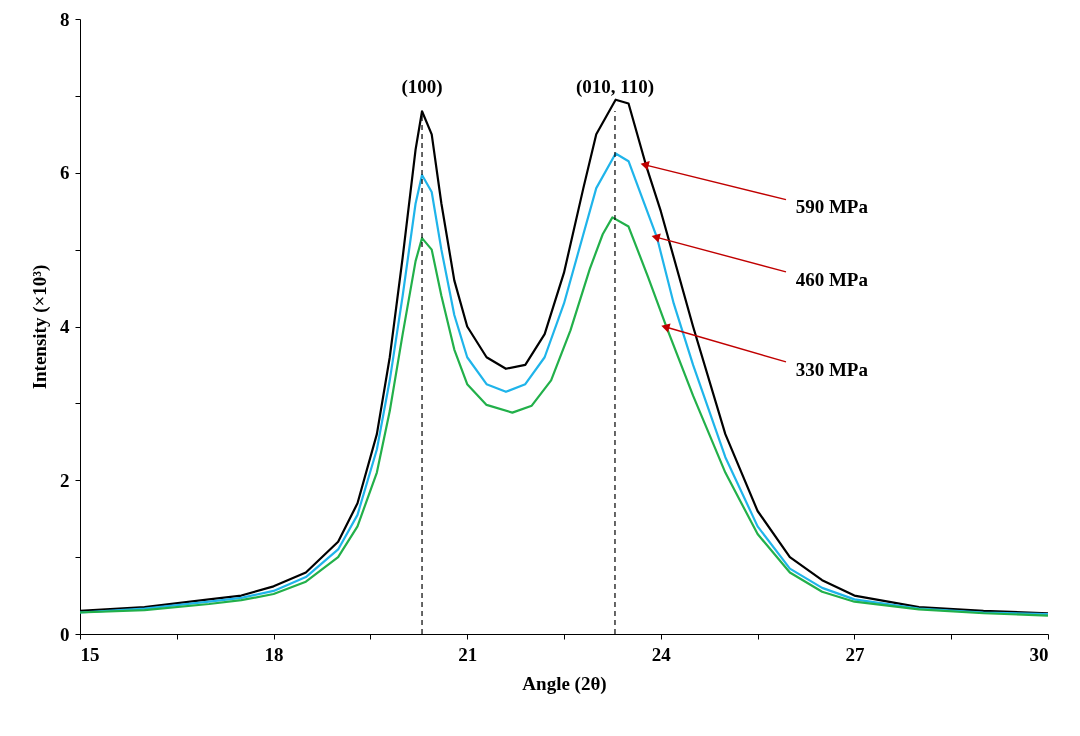 The height and width of the screenshot is (736, 1080). I want to click on x-tick-label: 21, so click(468, 654).